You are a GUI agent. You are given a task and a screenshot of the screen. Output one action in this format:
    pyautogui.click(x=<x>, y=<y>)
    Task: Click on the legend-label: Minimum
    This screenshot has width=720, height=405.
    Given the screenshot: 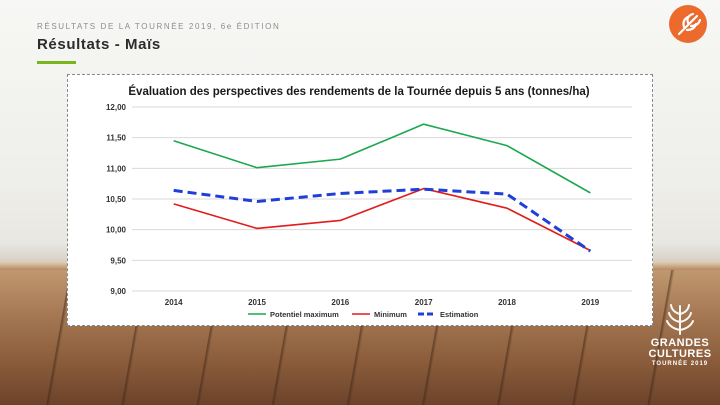 What is the action you would take?
    pyautogui.click(x=390, y=314)
    